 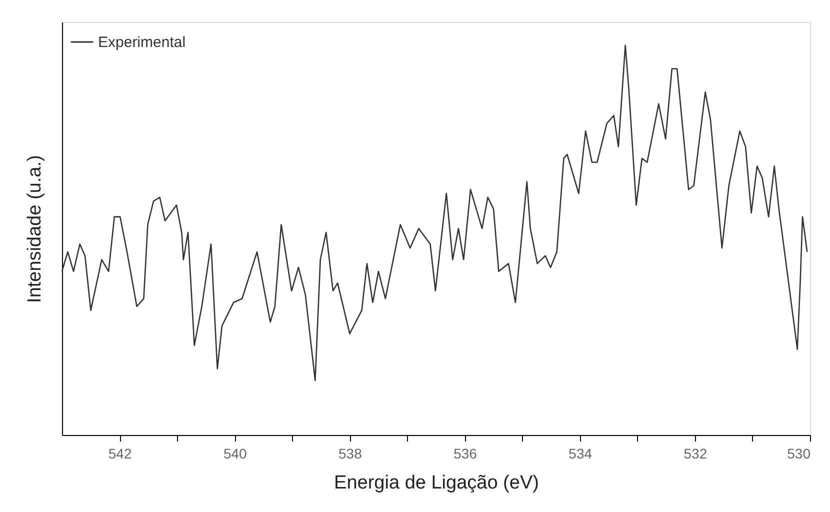 I want to click on x-axis-title: Energia de Ligação (eV), so click(x=436, y=483).